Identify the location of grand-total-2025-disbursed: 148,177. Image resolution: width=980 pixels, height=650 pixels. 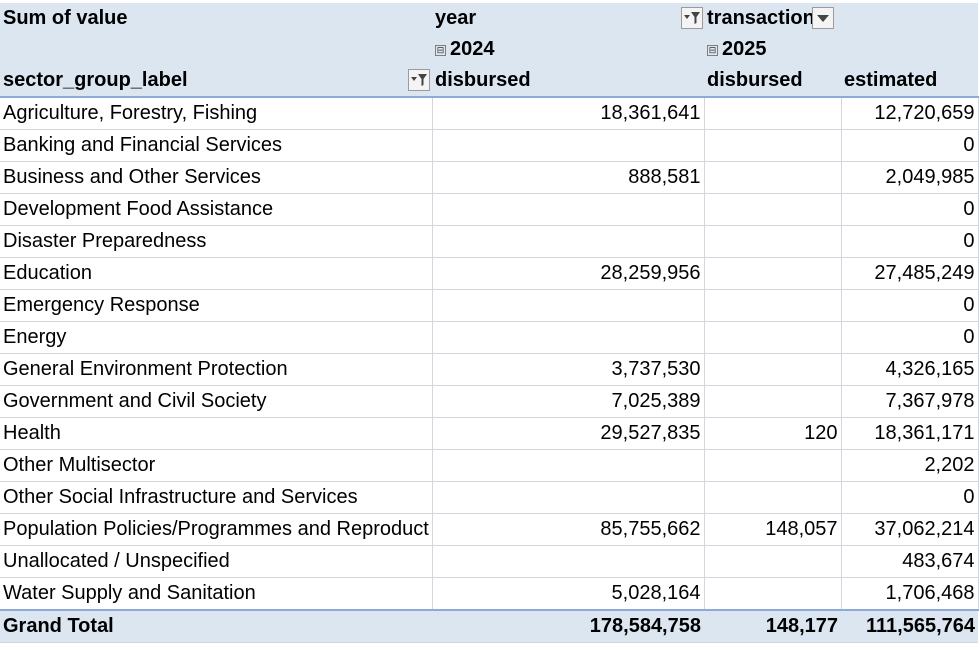
(772, 626).